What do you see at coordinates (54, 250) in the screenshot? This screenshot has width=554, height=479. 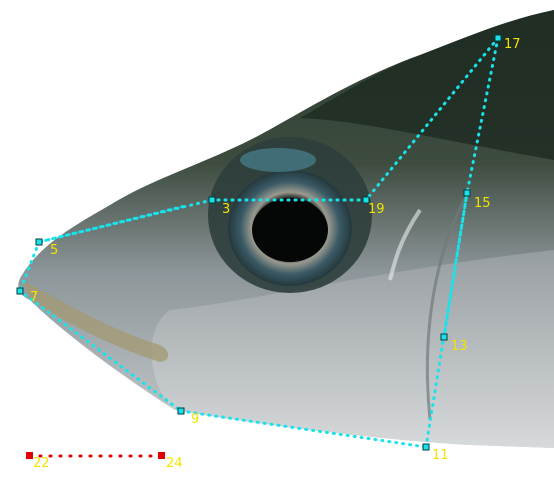 I see `landmark-5-label: 5` at bounding box center [54, 250].